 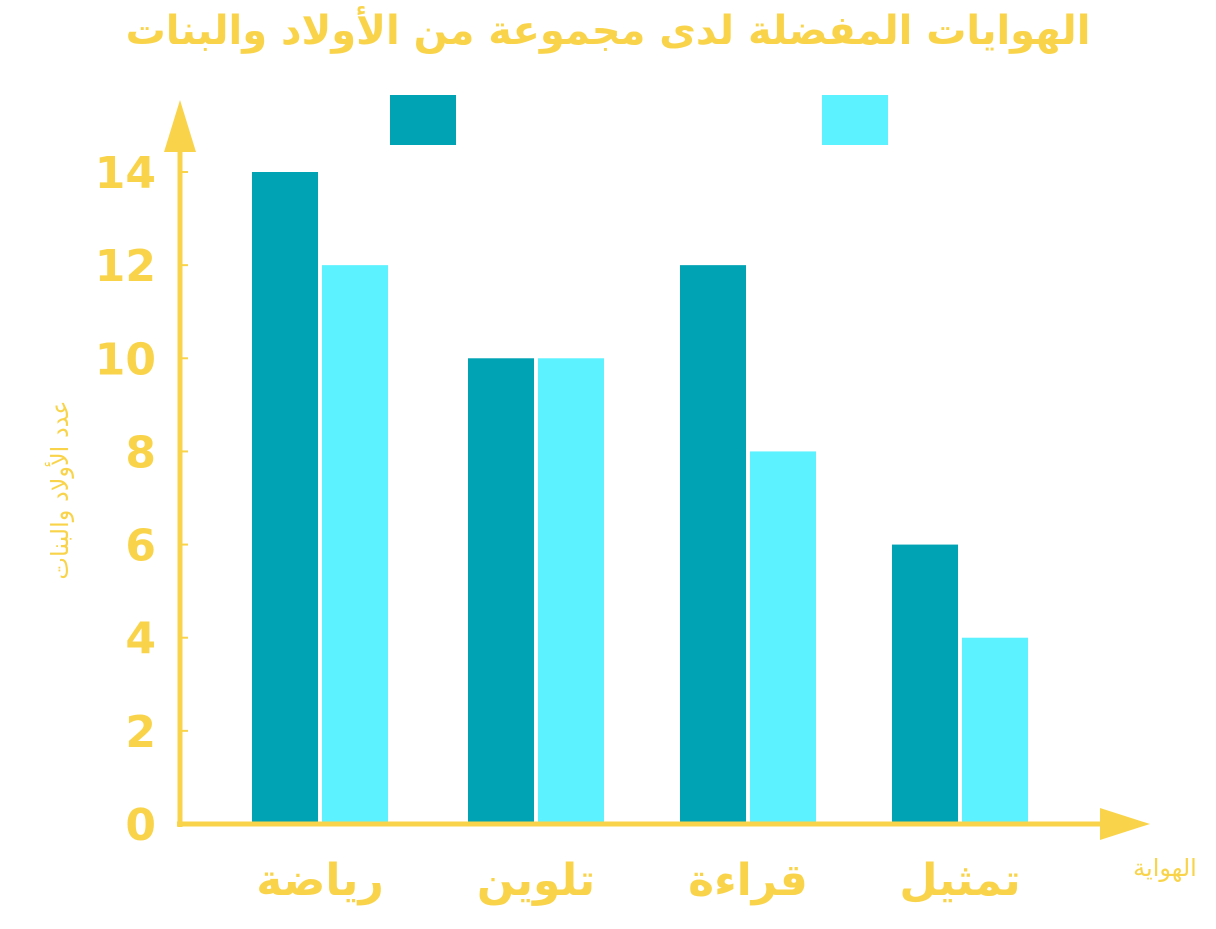 What do you see at coordinates (639, 120) in the screenshot?
I see `legend` at bounding box center [639, 120].